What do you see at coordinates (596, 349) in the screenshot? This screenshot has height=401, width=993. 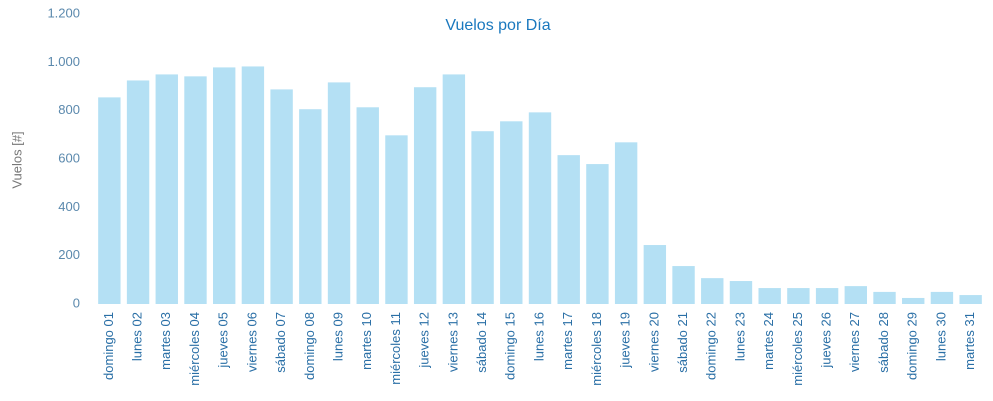 I see `x-tick-label: miércoles 18` at bounding box center [596, 349].